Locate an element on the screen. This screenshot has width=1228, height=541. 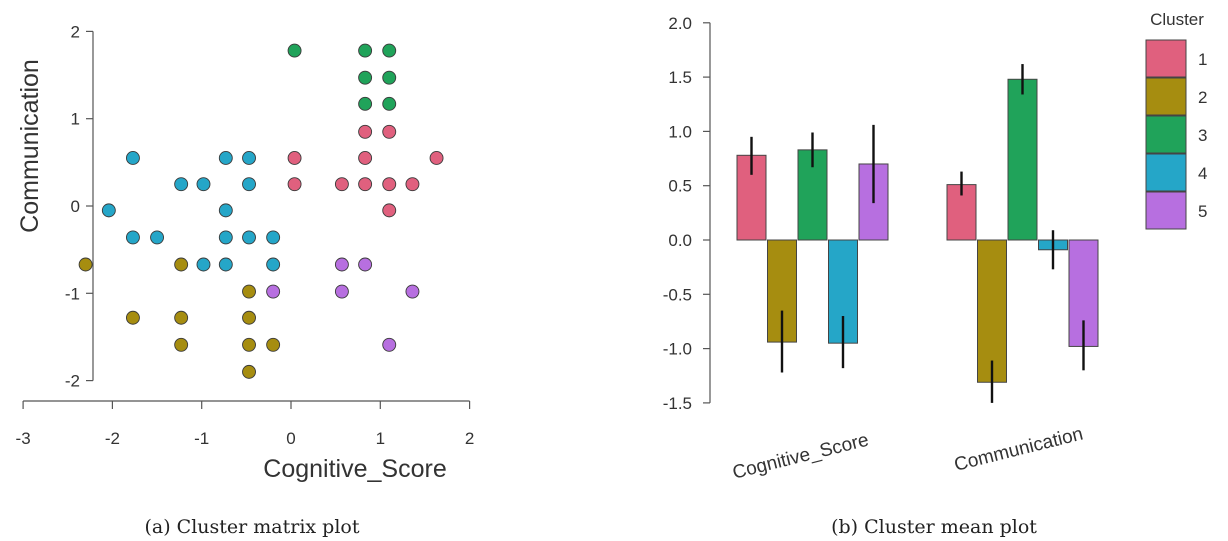
legend-items: 1 2 3 4 5 is located at coordinates (1176, 134).